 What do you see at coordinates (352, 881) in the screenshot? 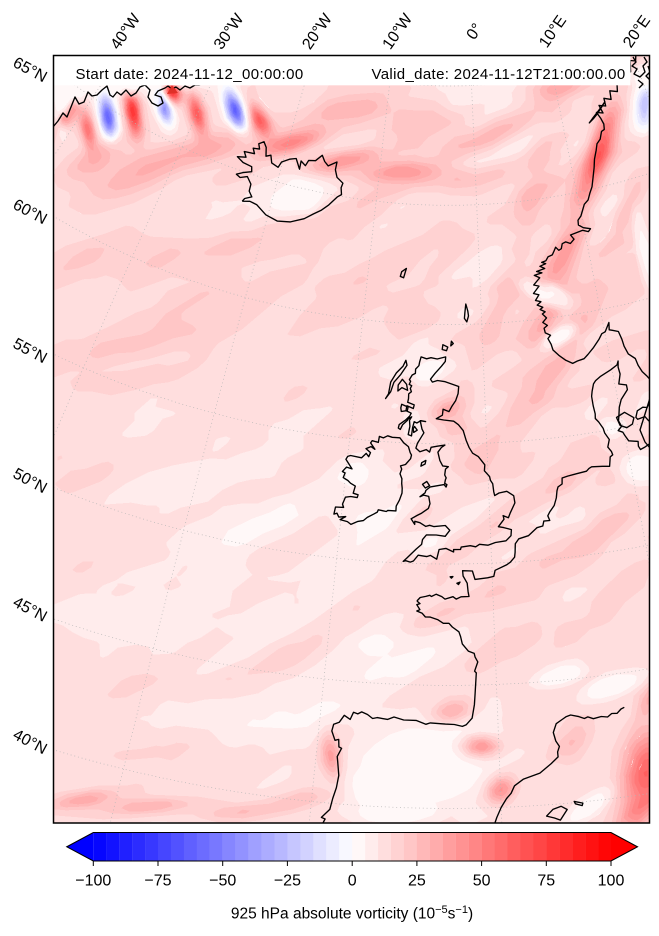
I see `svg-text: 0` at bounding box center [352, 881].